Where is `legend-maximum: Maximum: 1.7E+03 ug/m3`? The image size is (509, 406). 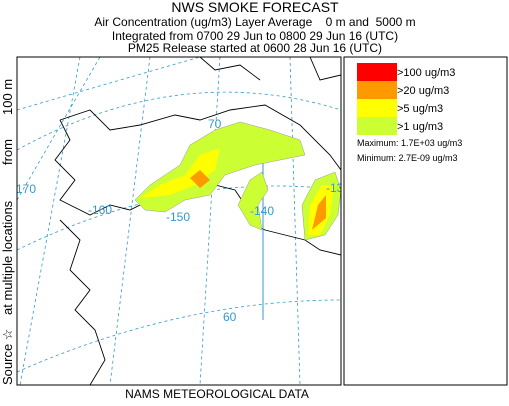
legend-maximum: Maximum: 1.7E+03 ug/m3 is located at coordinates (409, 143).